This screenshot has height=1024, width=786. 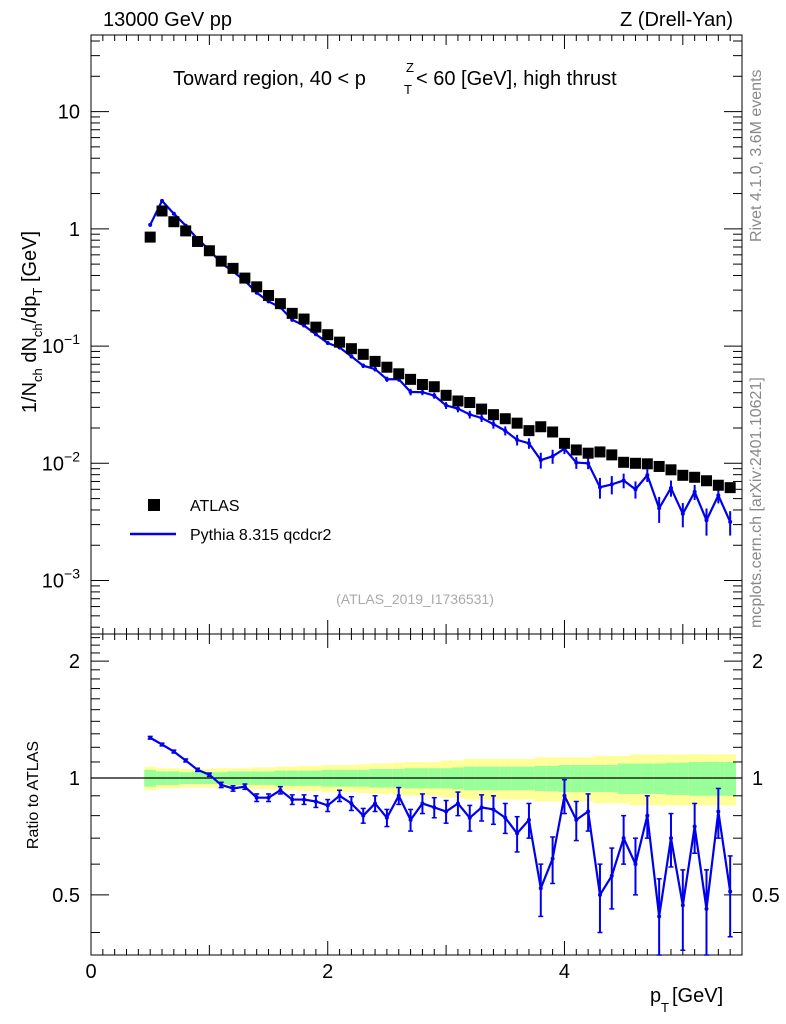 What do you see at coordinates (516, 79) in the screenshot?
I see `title-tail: < 60 [GeV], high thrust` at bounding box center [516, 79].